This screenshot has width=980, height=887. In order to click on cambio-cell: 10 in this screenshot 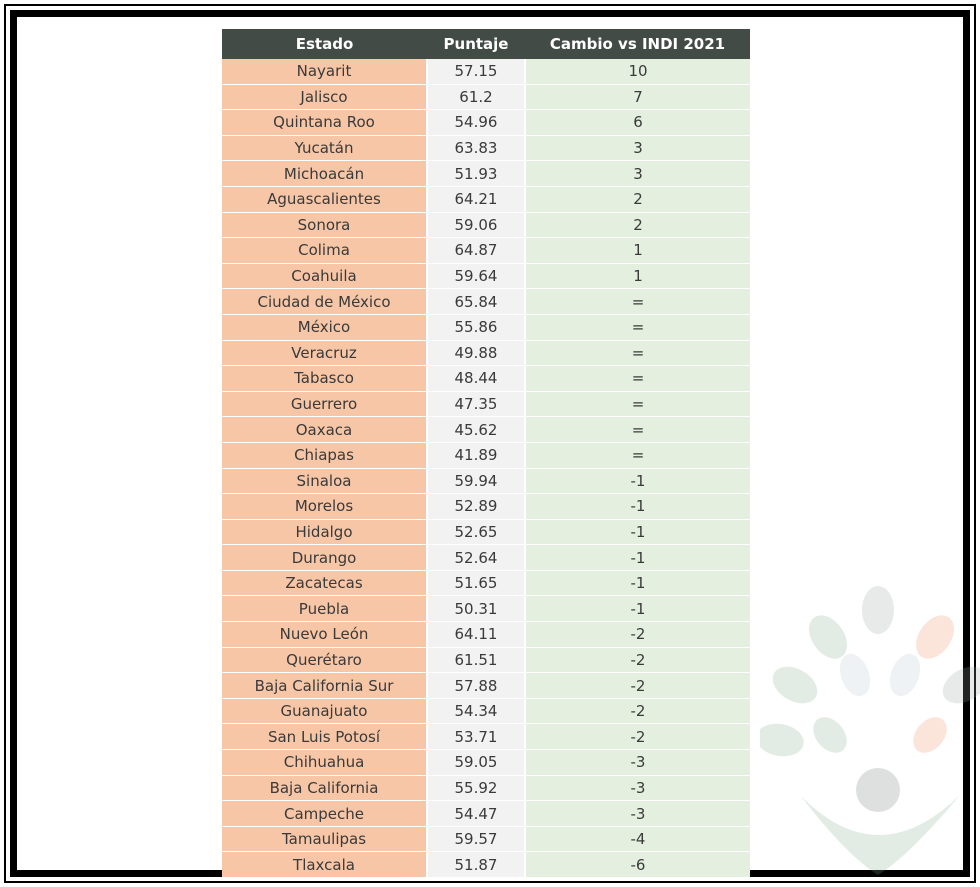, I will do `click(637, 72)`.